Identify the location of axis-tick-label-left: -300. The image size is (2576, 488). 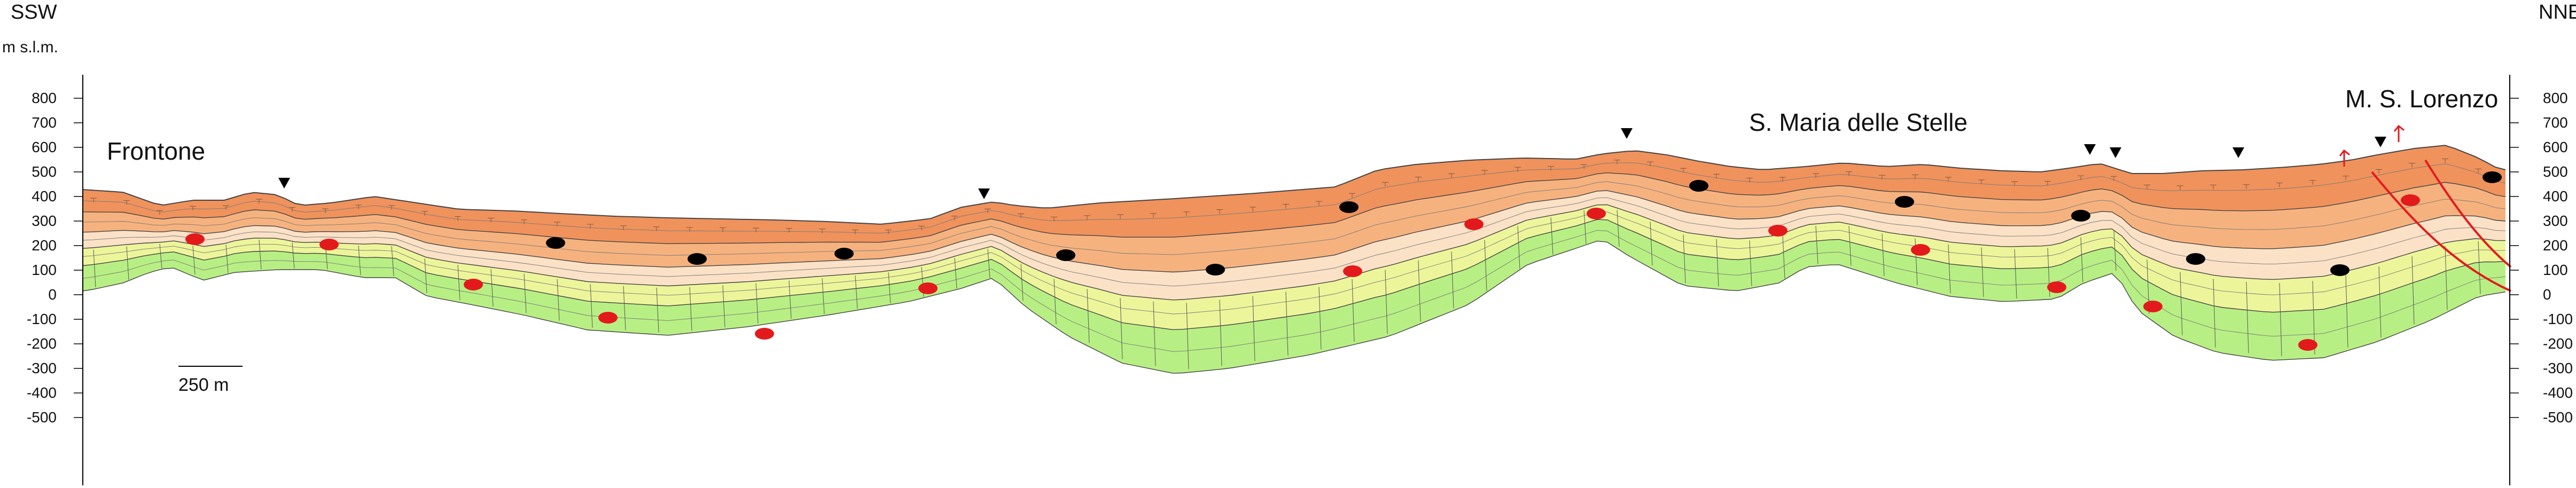
(41, 368).